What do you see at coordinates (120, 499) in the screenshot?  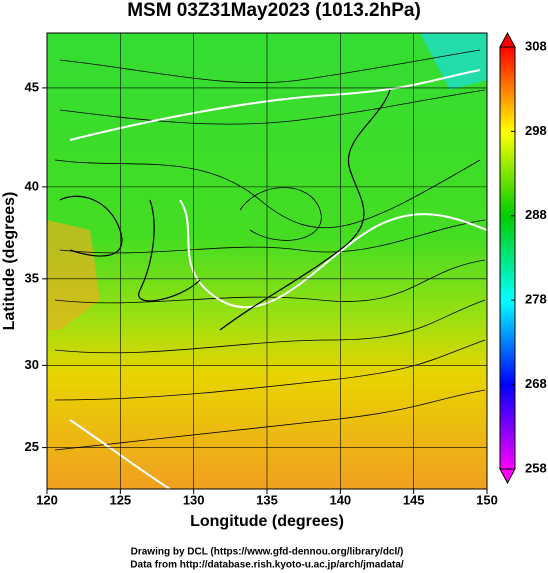 I see `x-tick-label: 125` at bounding box center [120, 499].